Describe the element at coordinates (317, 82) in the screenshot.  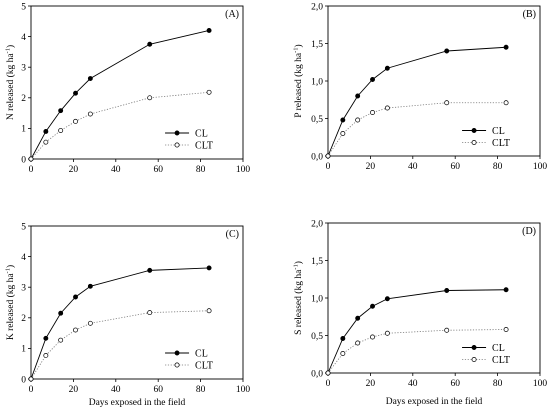
I see `y-tick-label: 1,0` at that location.